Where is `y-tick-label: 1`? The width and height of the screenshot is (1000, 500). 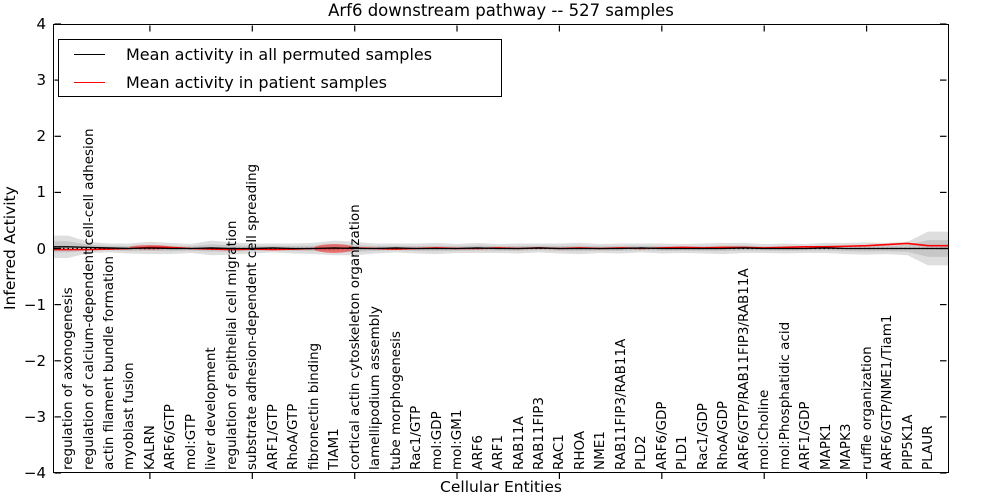
y-tick-label: 1 is located at coordinates (41, 192).